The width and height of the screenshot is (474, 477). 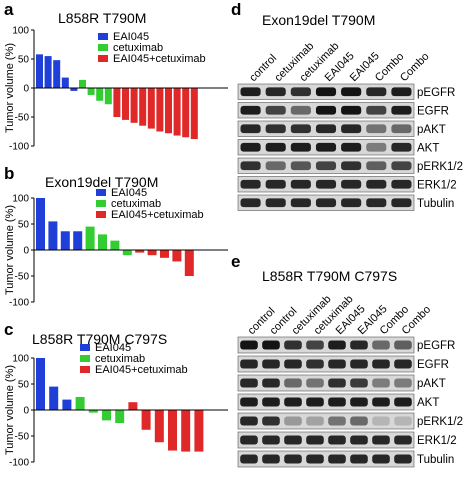 I want to click on lane-label: Combo, so click(x=415, y=68).